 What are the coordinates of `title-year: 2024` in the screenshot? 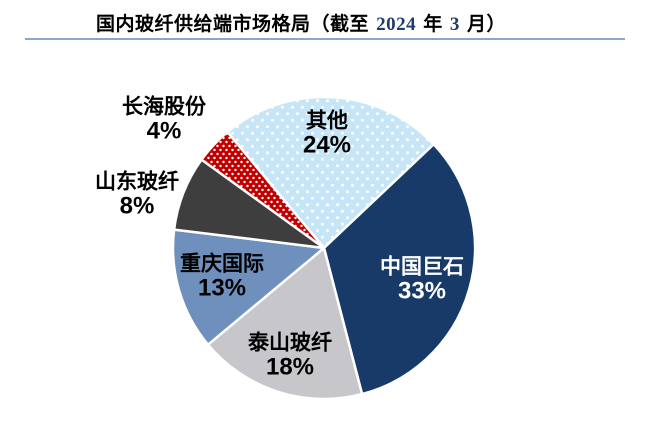 It's located at (396, 24).